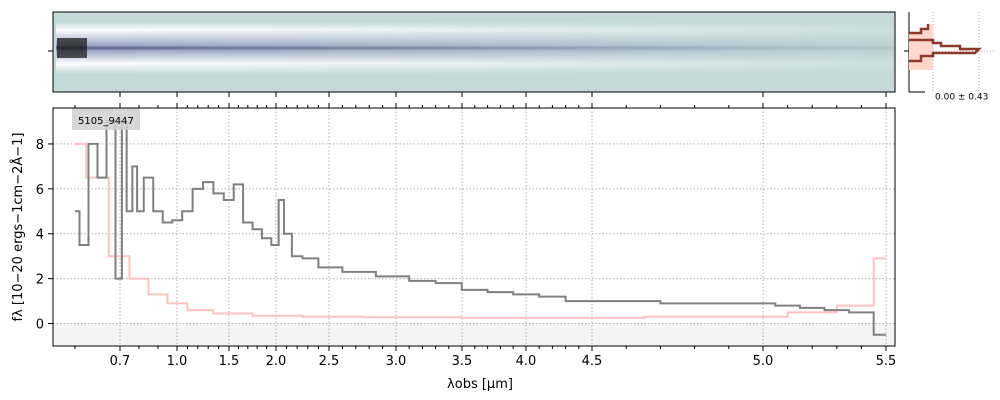 The height and width of the screenshot is (400, 1000). What do you see at coordinates (526, 361) in the screenshot?
I see `x-tick-label: 4.0` at bounding box center [526, 361].